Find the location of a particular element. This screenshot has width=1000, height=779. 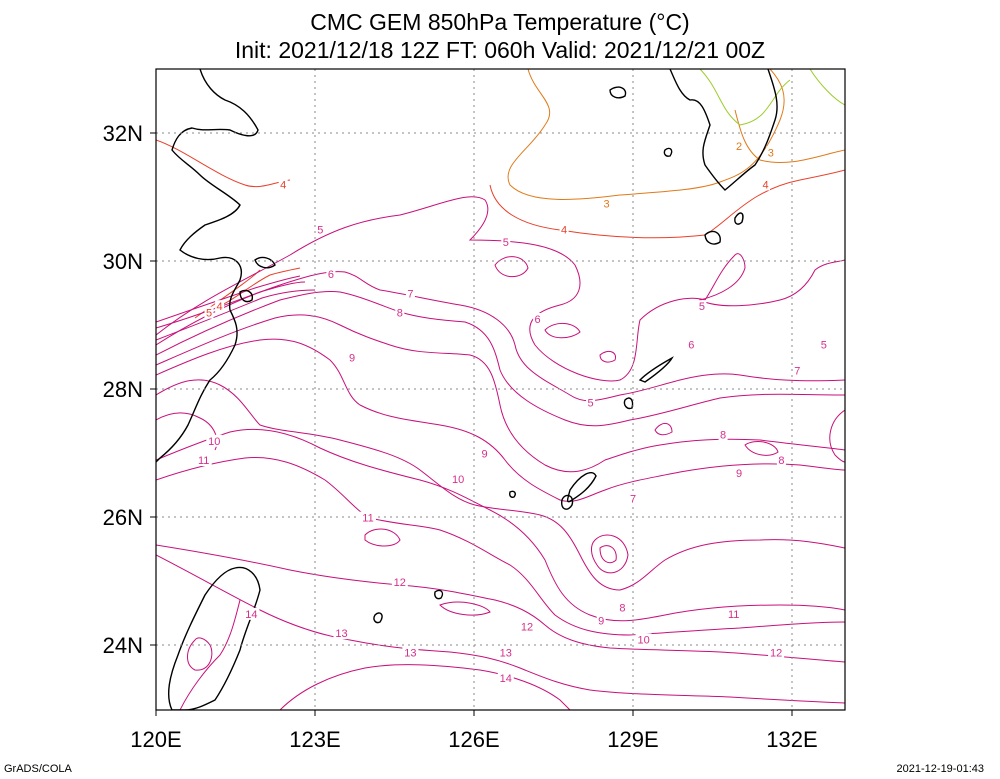

contour-label: 13 is located at coordinates (410, 653).